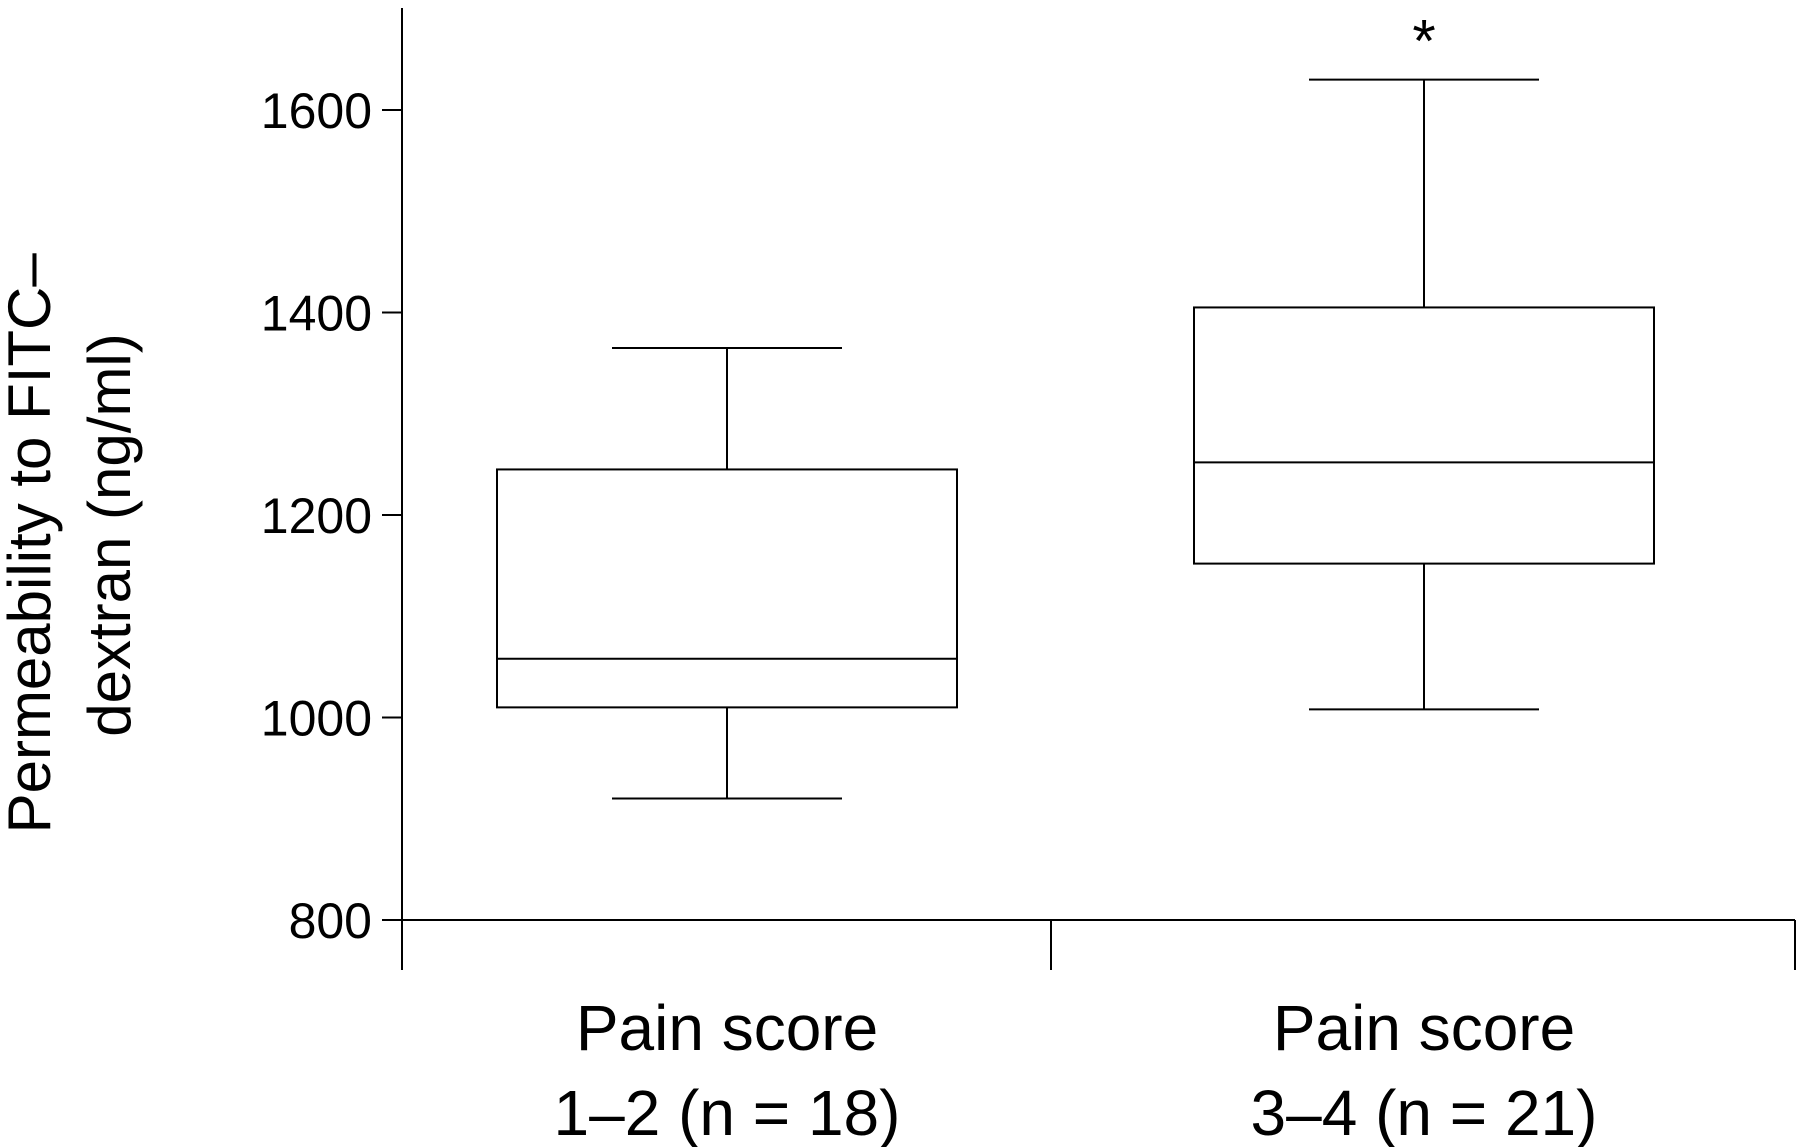 This screenshot has height=1147, width=1800. What do you see at coordinates (727, 1069) in the screenshot?
I see `x-category-label: Pain score 1–2 (n = 18)` at bounding box center [727, 1069].